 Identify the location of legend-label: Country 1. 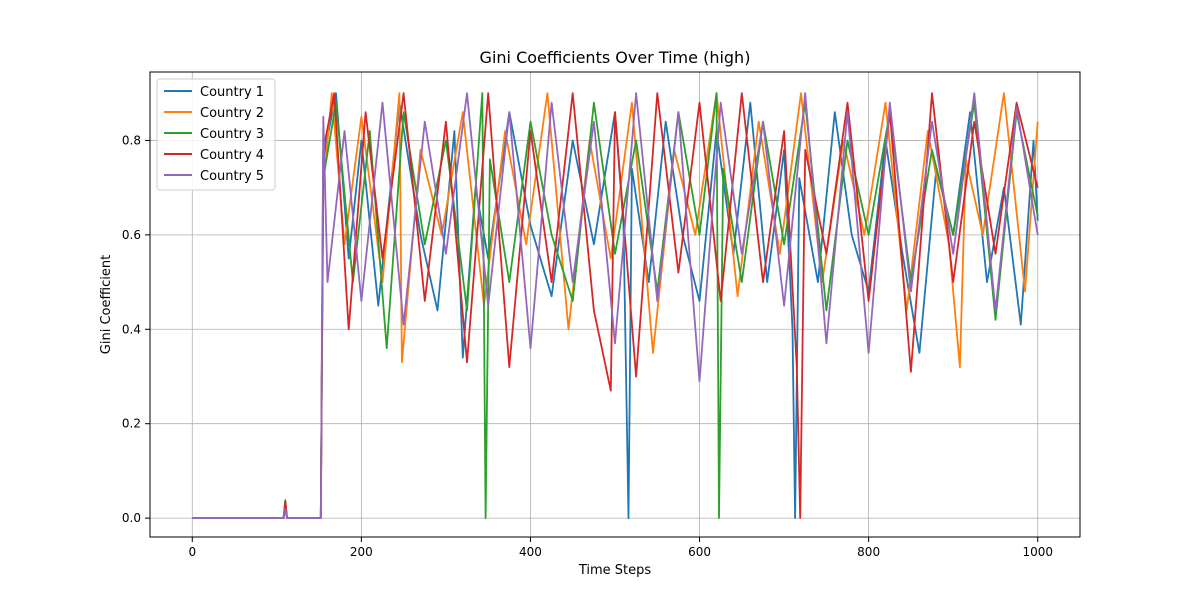
(232, 92).